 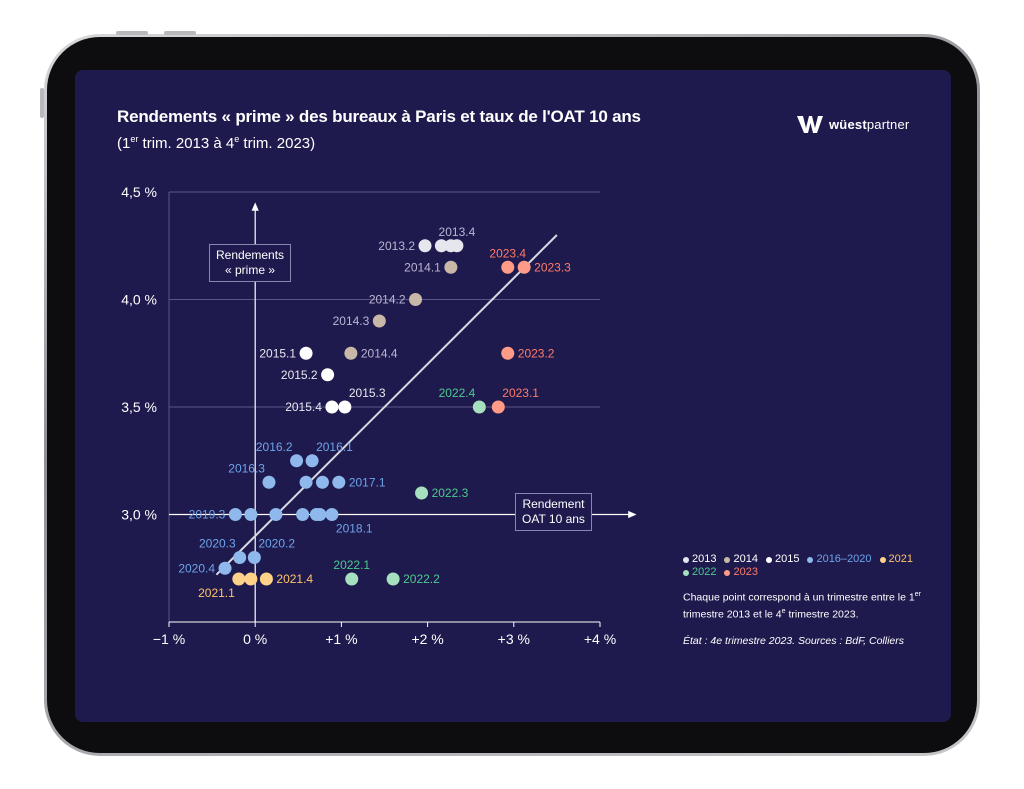 What do you see at coordinates (822, 614) in the screenshot?
I see `note-part: trimestre 2023.` at bounding box center [822, 614].